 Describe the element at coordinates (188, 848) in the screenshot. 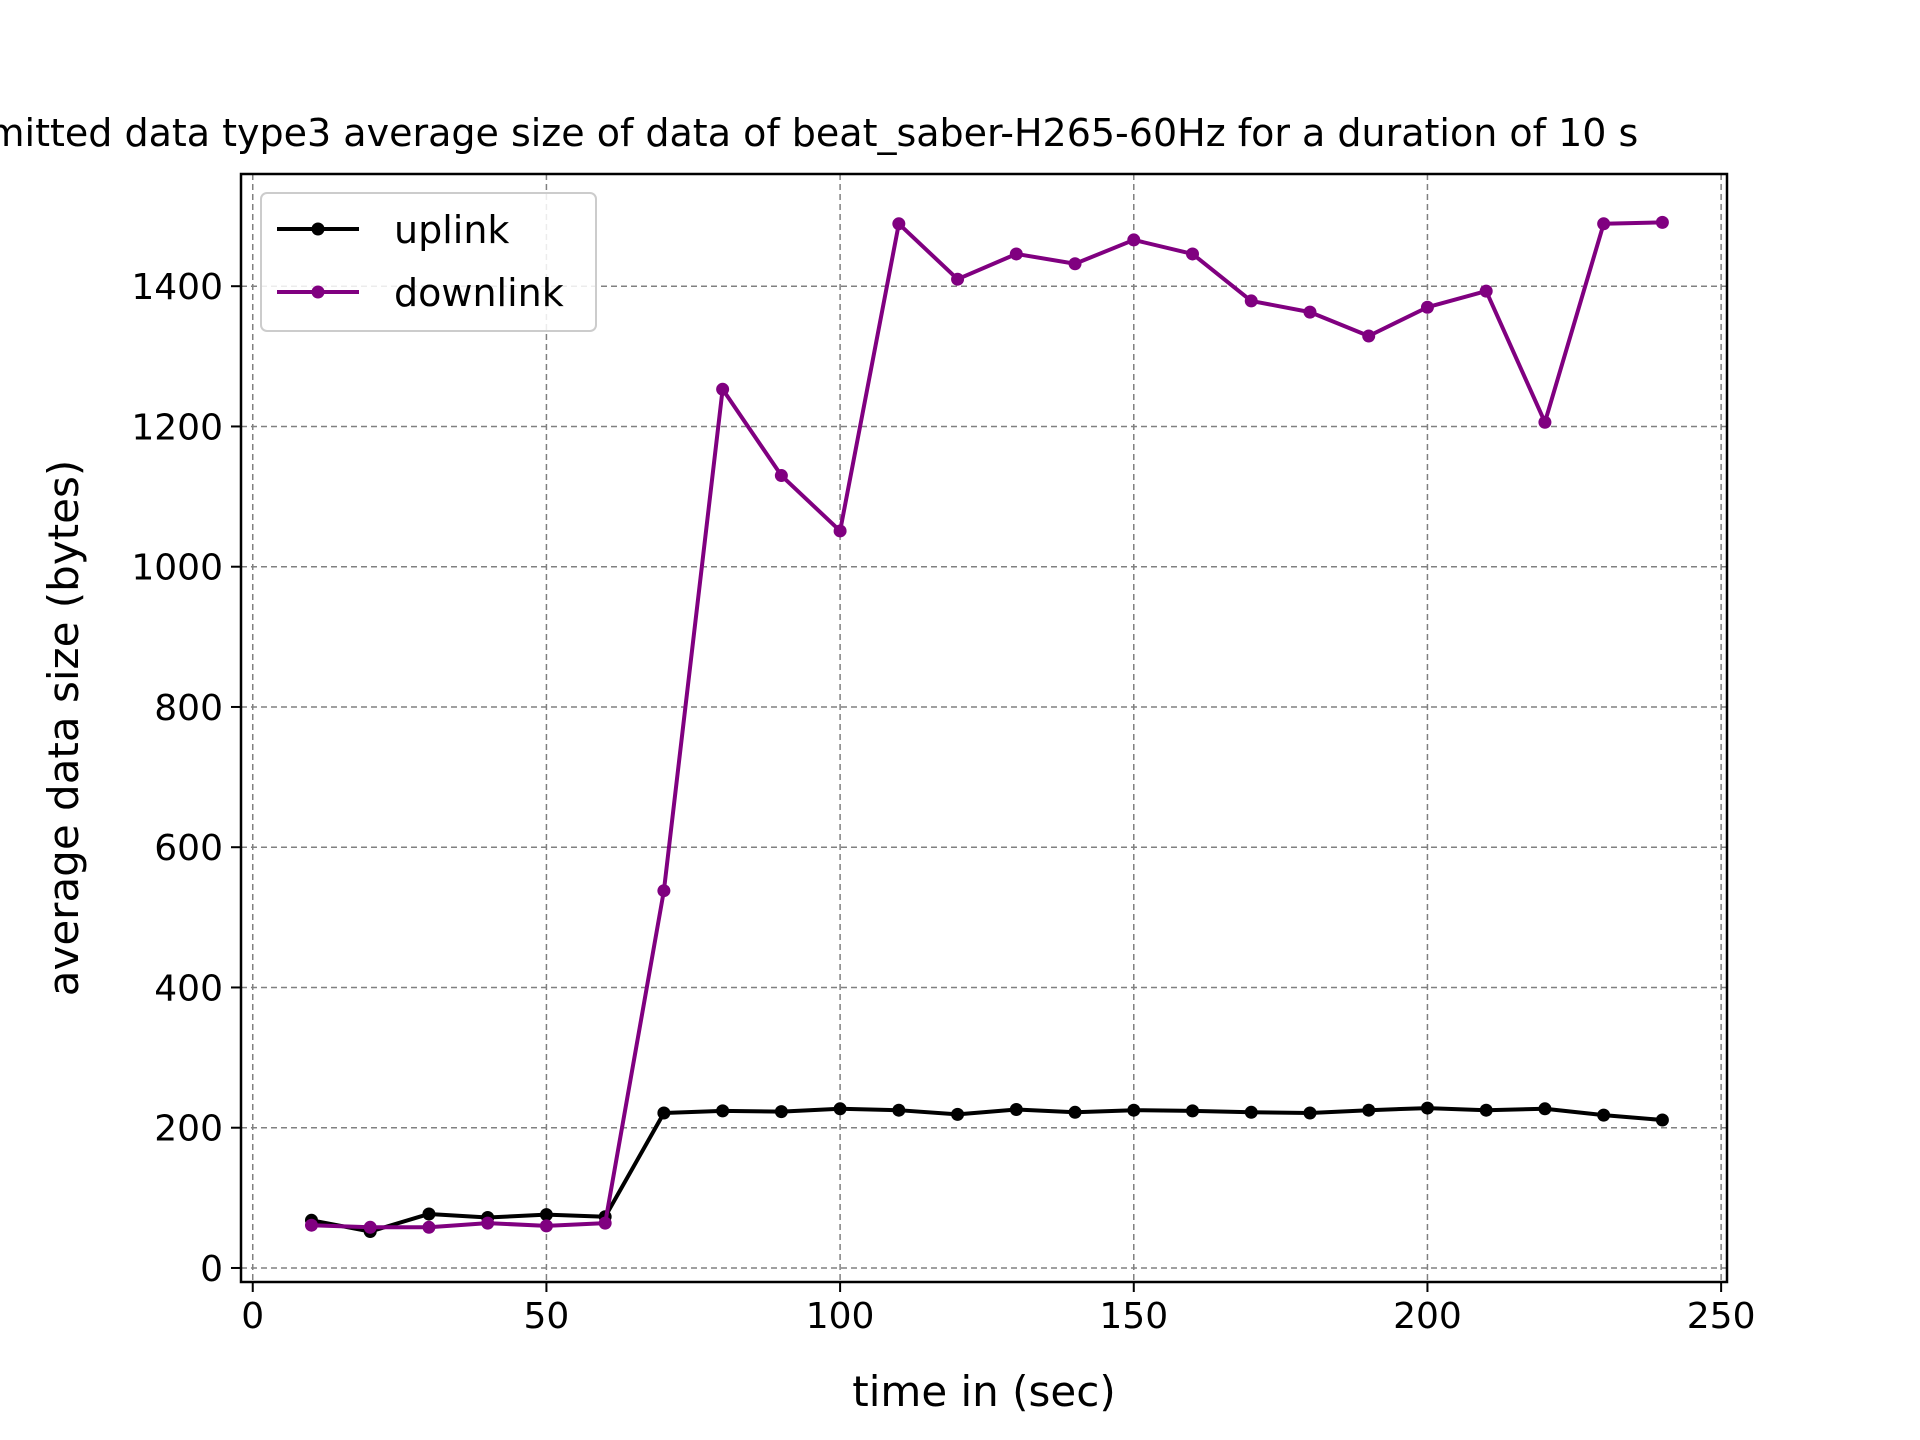

I see `y-tick-label: 600` at that location.